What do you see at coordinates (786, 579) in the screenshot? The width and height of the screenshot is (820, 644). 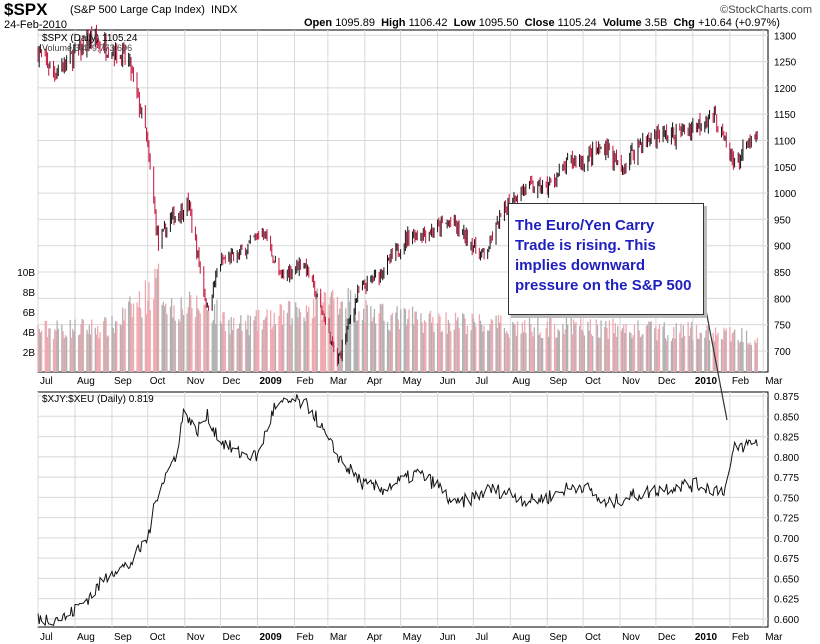 I see `ratio-tick-label: 0.650` at bounding box center [786, 579].